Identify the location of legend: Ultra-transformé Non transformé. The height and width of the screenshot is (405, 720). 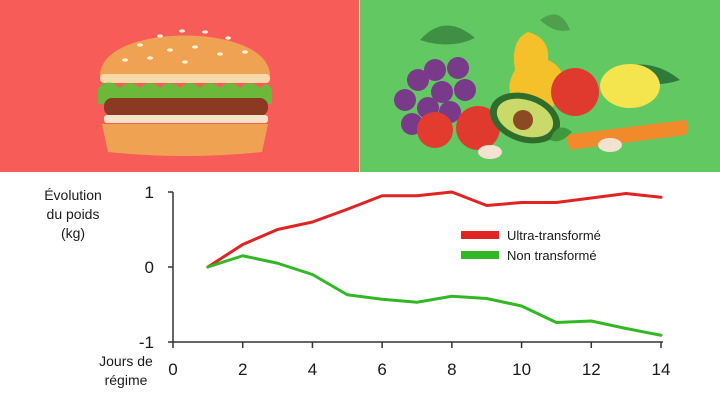
(531, 245).